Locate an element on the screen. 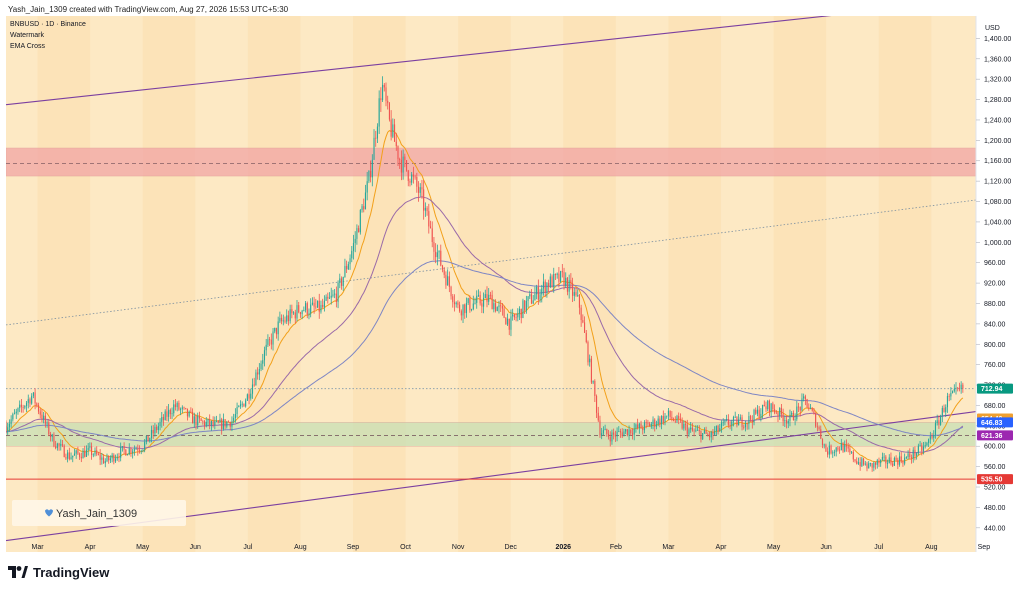 Image resolution: width=1024 pixels, height=589 pixels. watermark-text: Yash_Jain_1309 is located at coordinates (96, 514).